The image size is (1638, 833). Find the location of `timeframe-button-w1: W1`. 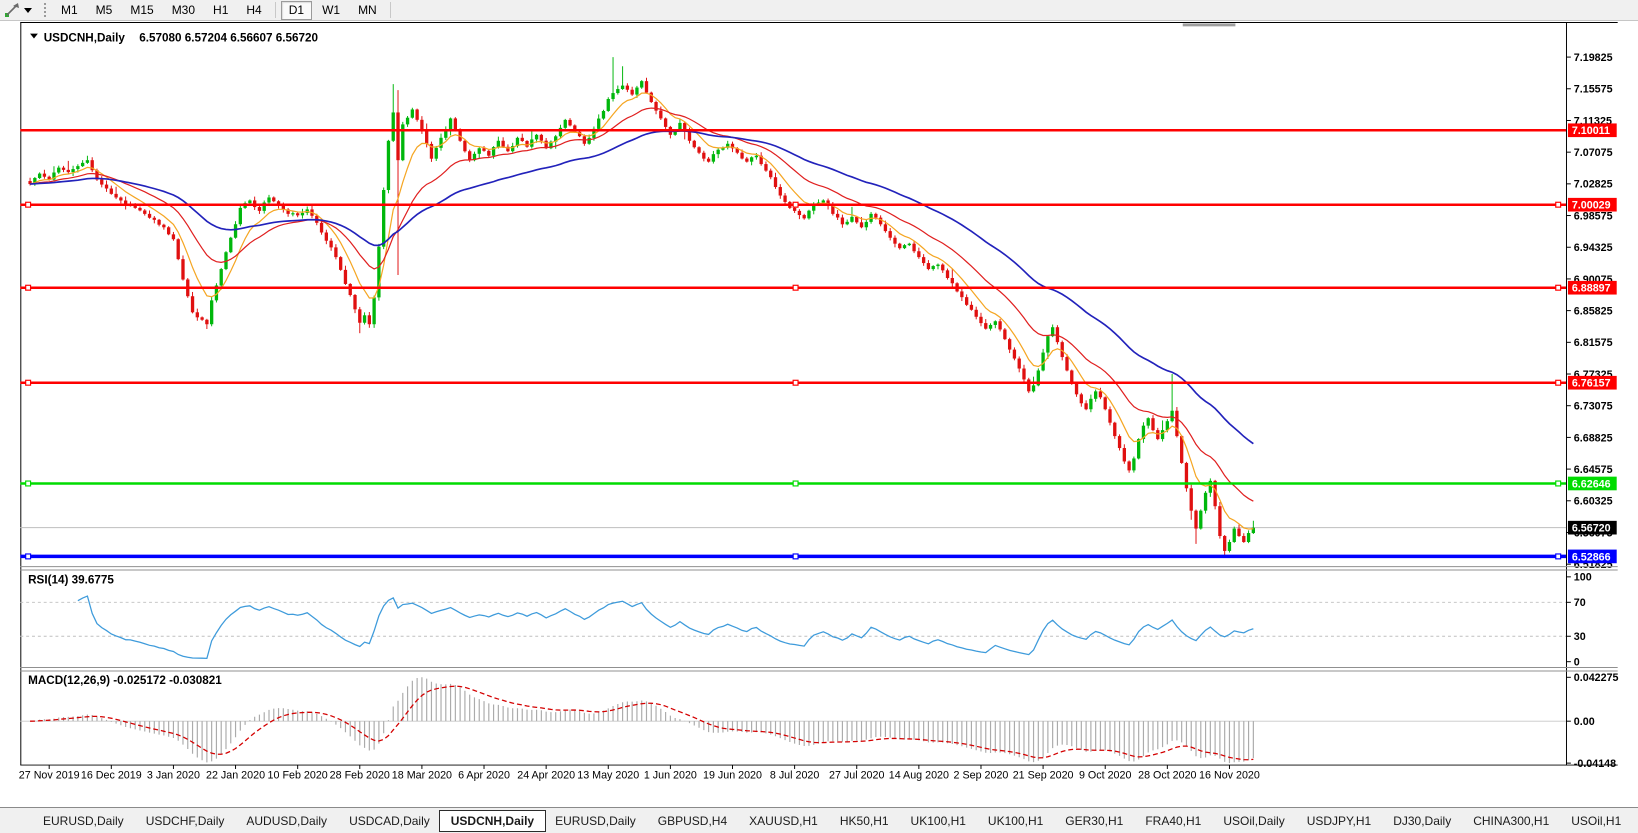

timeframe-button-w1: W1 is located at coordinates (331, 9).